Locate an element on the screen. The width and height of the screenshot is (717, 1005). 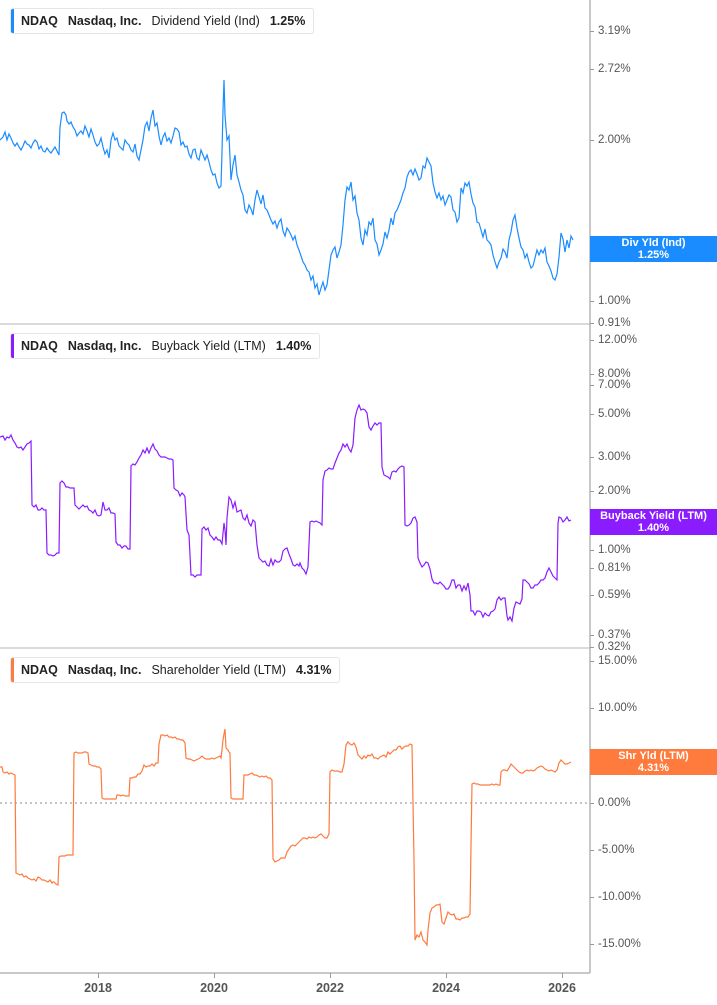
y-tick-label: -10.00% is located at coordinates (619, 897).